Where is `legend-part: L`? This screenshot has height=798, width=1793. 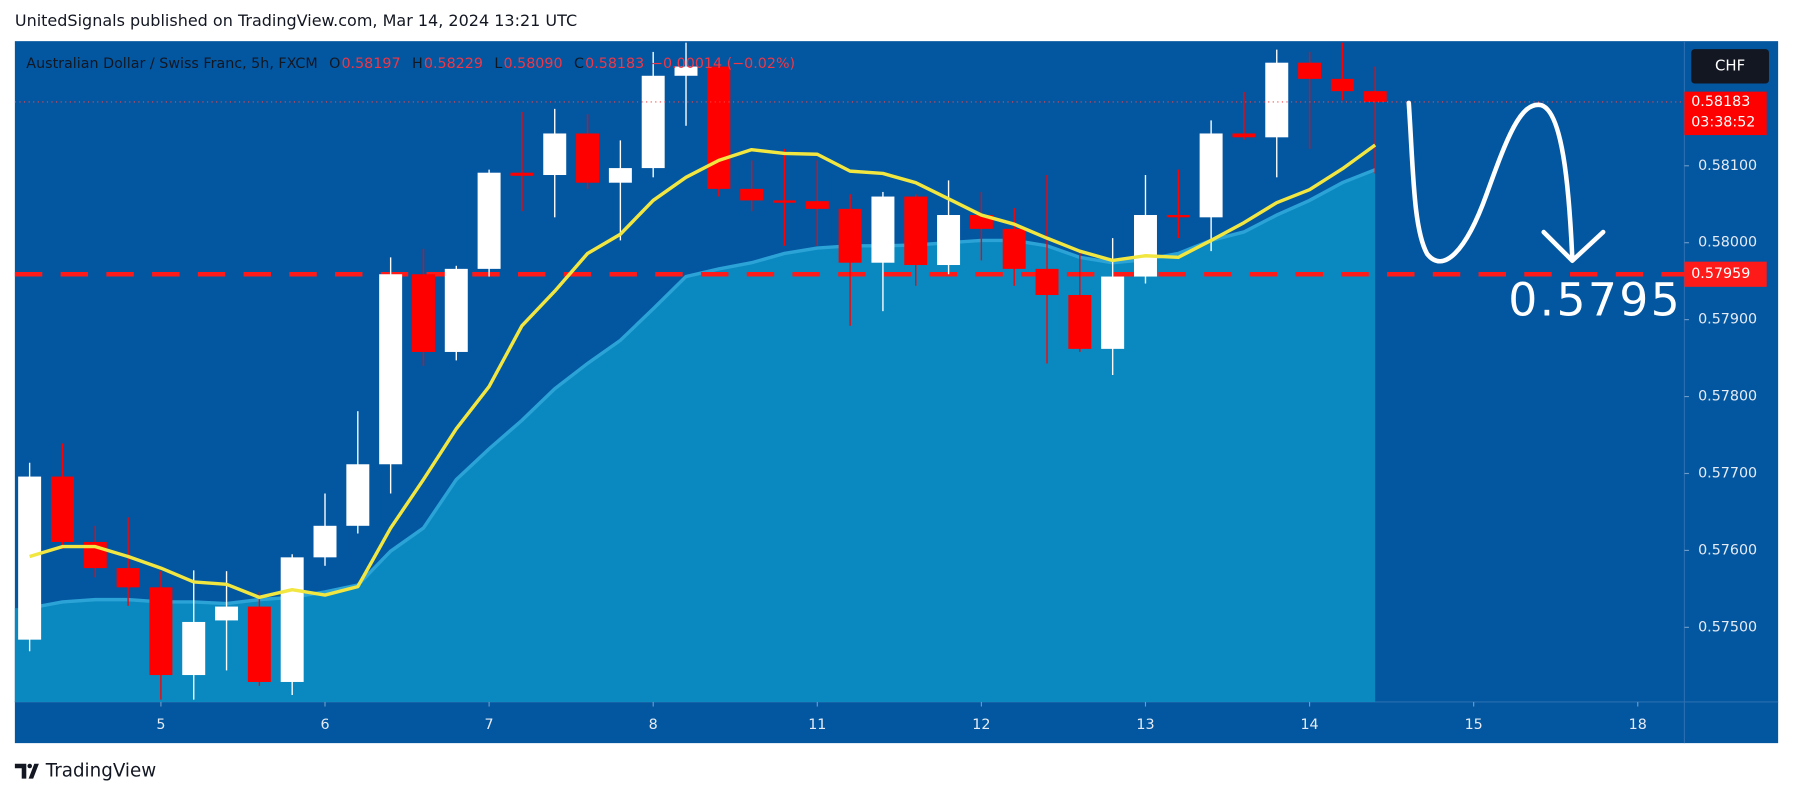 legend-part: L is located at coordinates (498, 64).